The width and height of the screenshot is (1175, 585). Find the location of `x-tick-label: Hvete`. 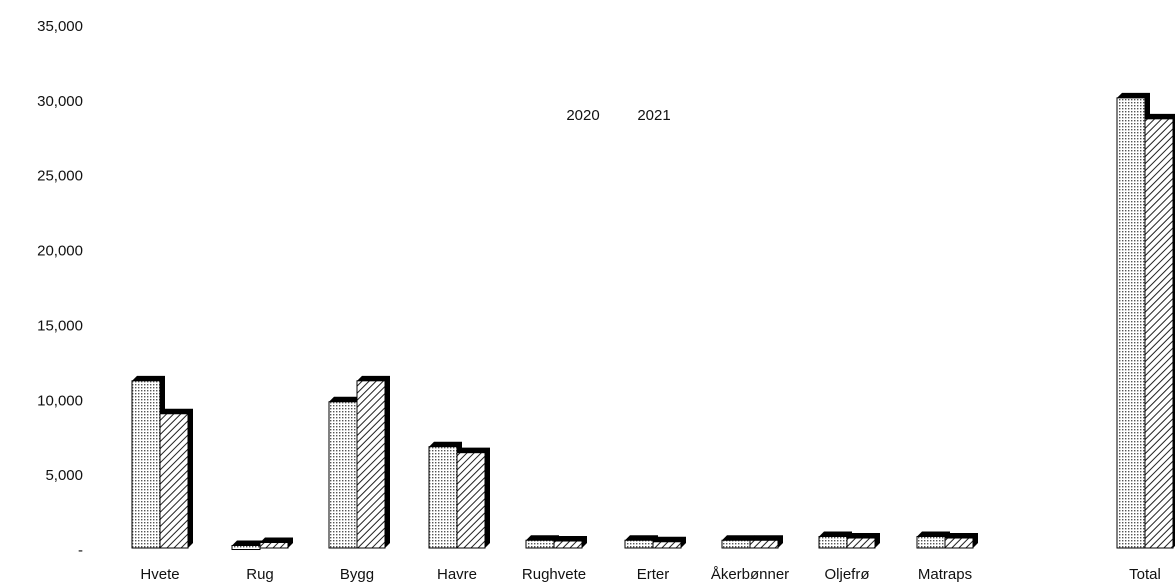

x-tick-label: Hvete is located at coordinates (159, 574).